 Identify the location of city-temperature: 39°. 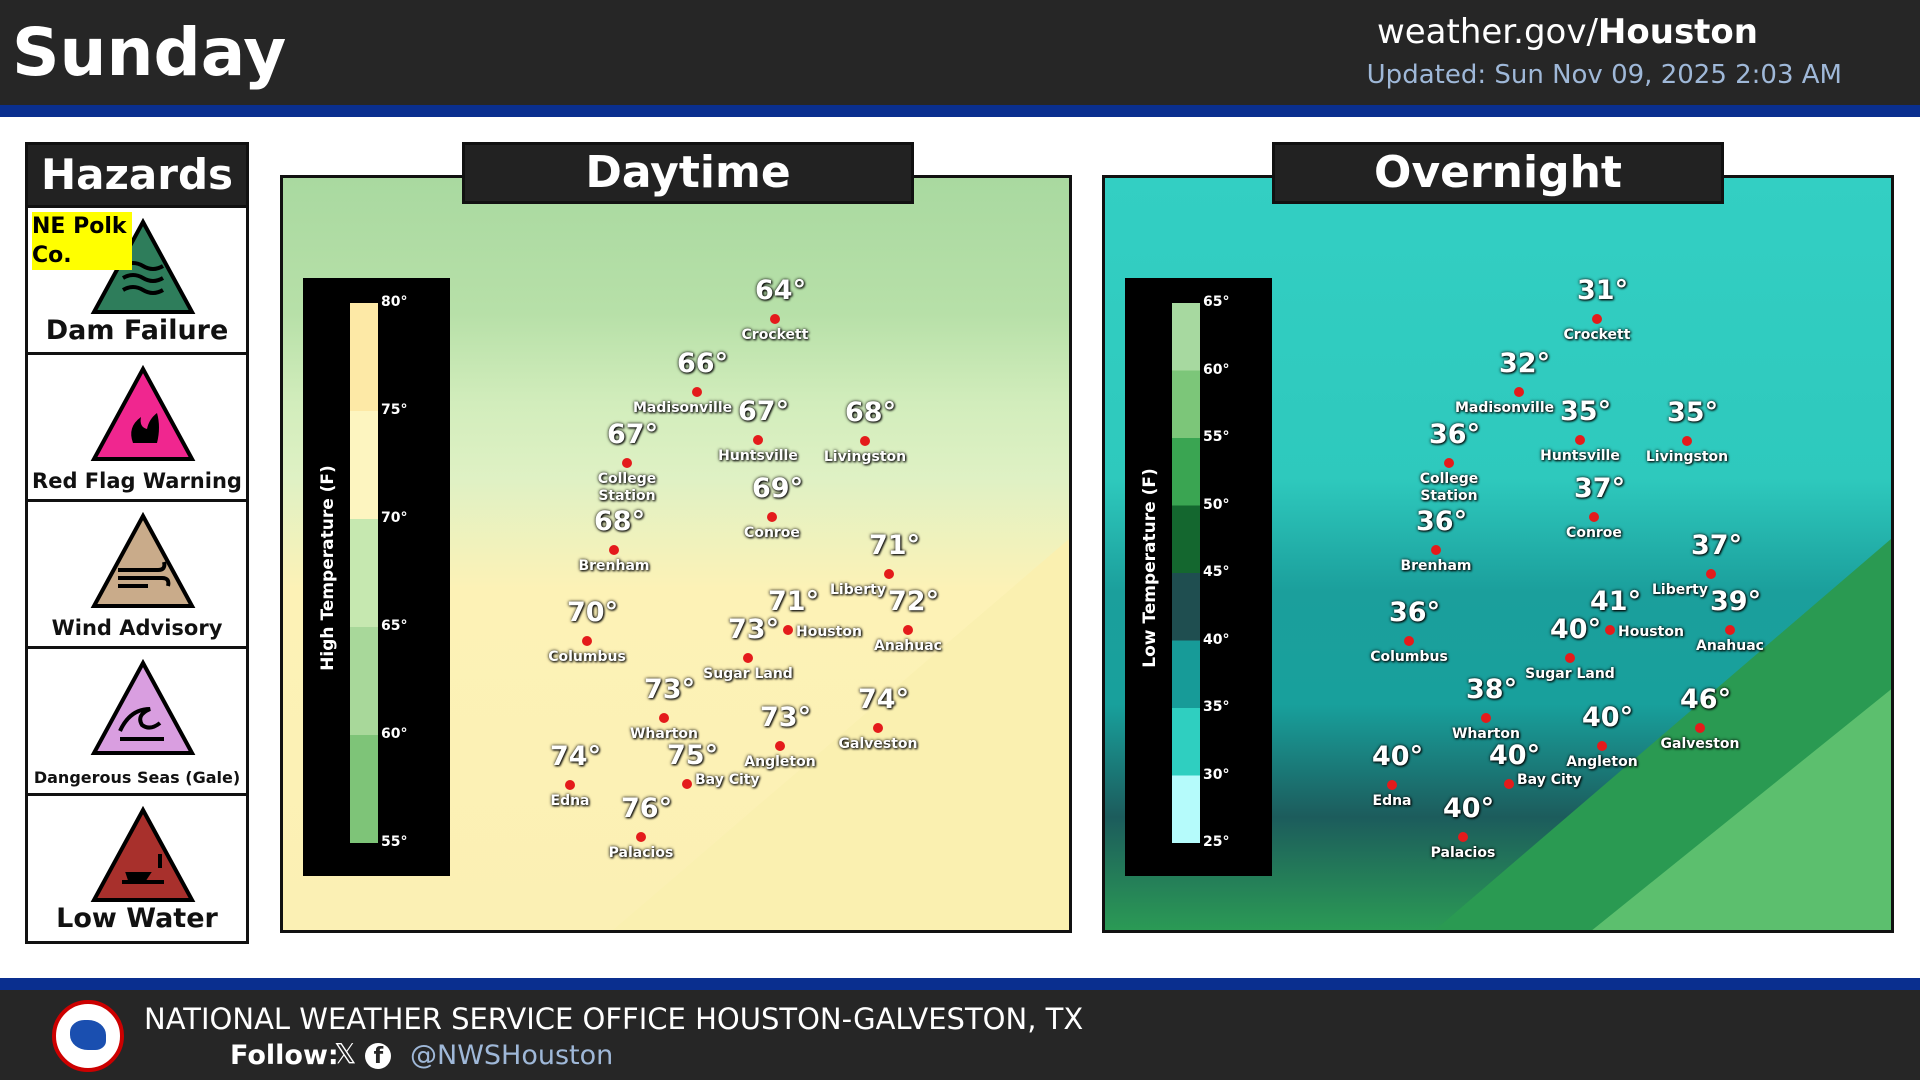
(1736, 601).